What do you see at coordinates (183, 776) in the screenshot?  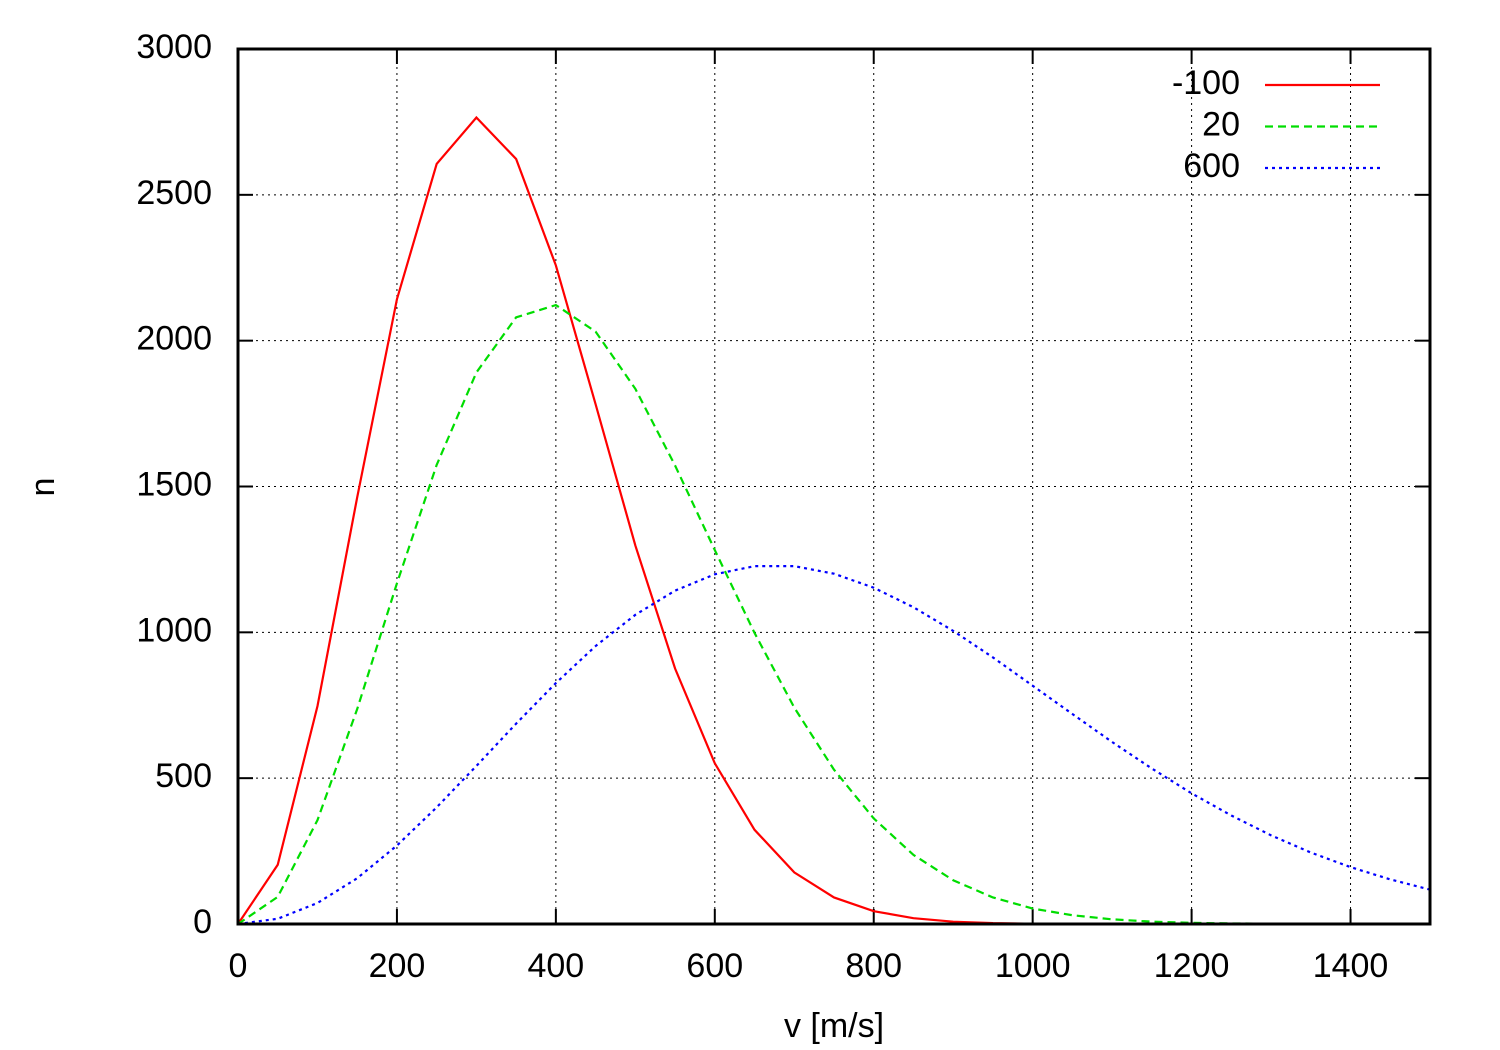 I see `y-tick-label: 500` at bounding box center [183, 776].